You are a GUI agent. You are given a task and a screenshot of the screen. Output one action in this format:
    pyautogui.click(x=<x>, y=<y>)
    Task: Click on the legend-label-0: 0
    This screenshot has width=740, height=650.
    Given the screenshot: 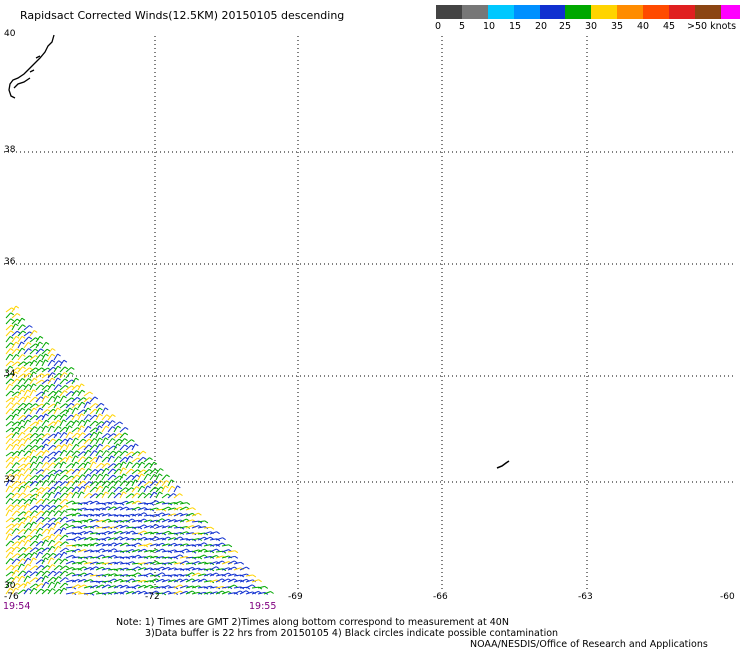 What is the action you would take?
    pyautogui.click(x=438, y=26)
    